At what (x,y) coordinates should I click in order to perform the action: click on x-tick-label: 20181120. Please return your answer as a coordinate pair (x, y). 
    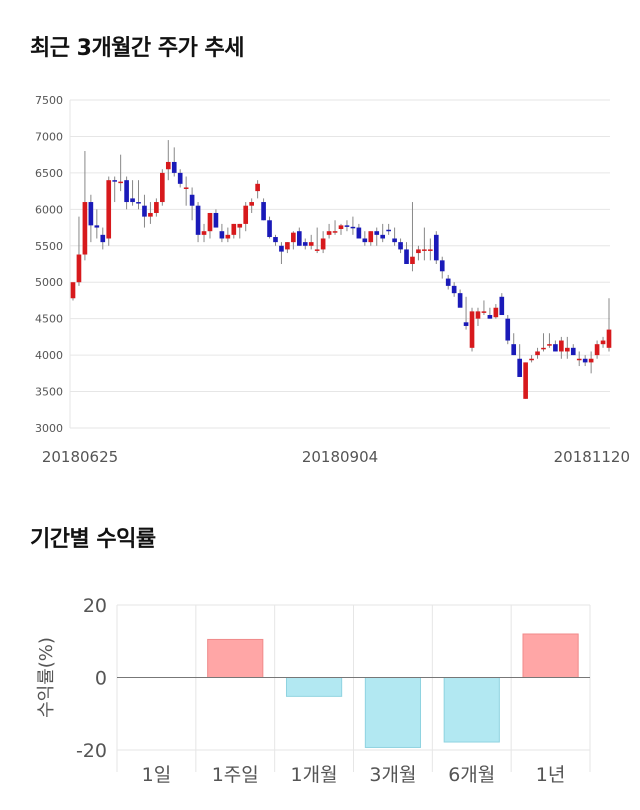
    Looking at the image, I should click on (592, 457).